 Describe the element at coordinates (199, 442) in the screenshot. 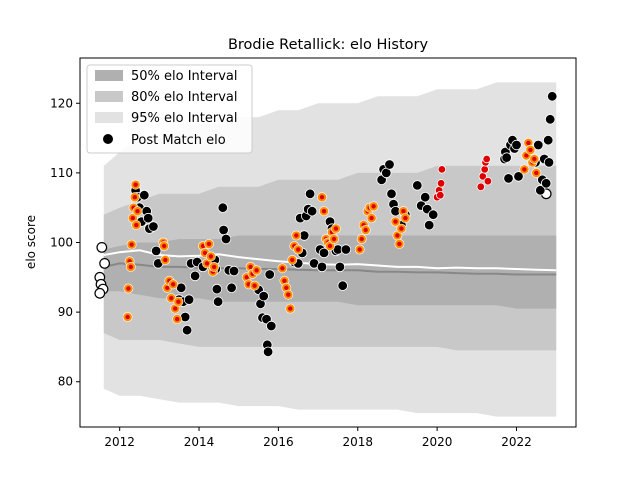

I see `x-tick-label: 2014` at that location.